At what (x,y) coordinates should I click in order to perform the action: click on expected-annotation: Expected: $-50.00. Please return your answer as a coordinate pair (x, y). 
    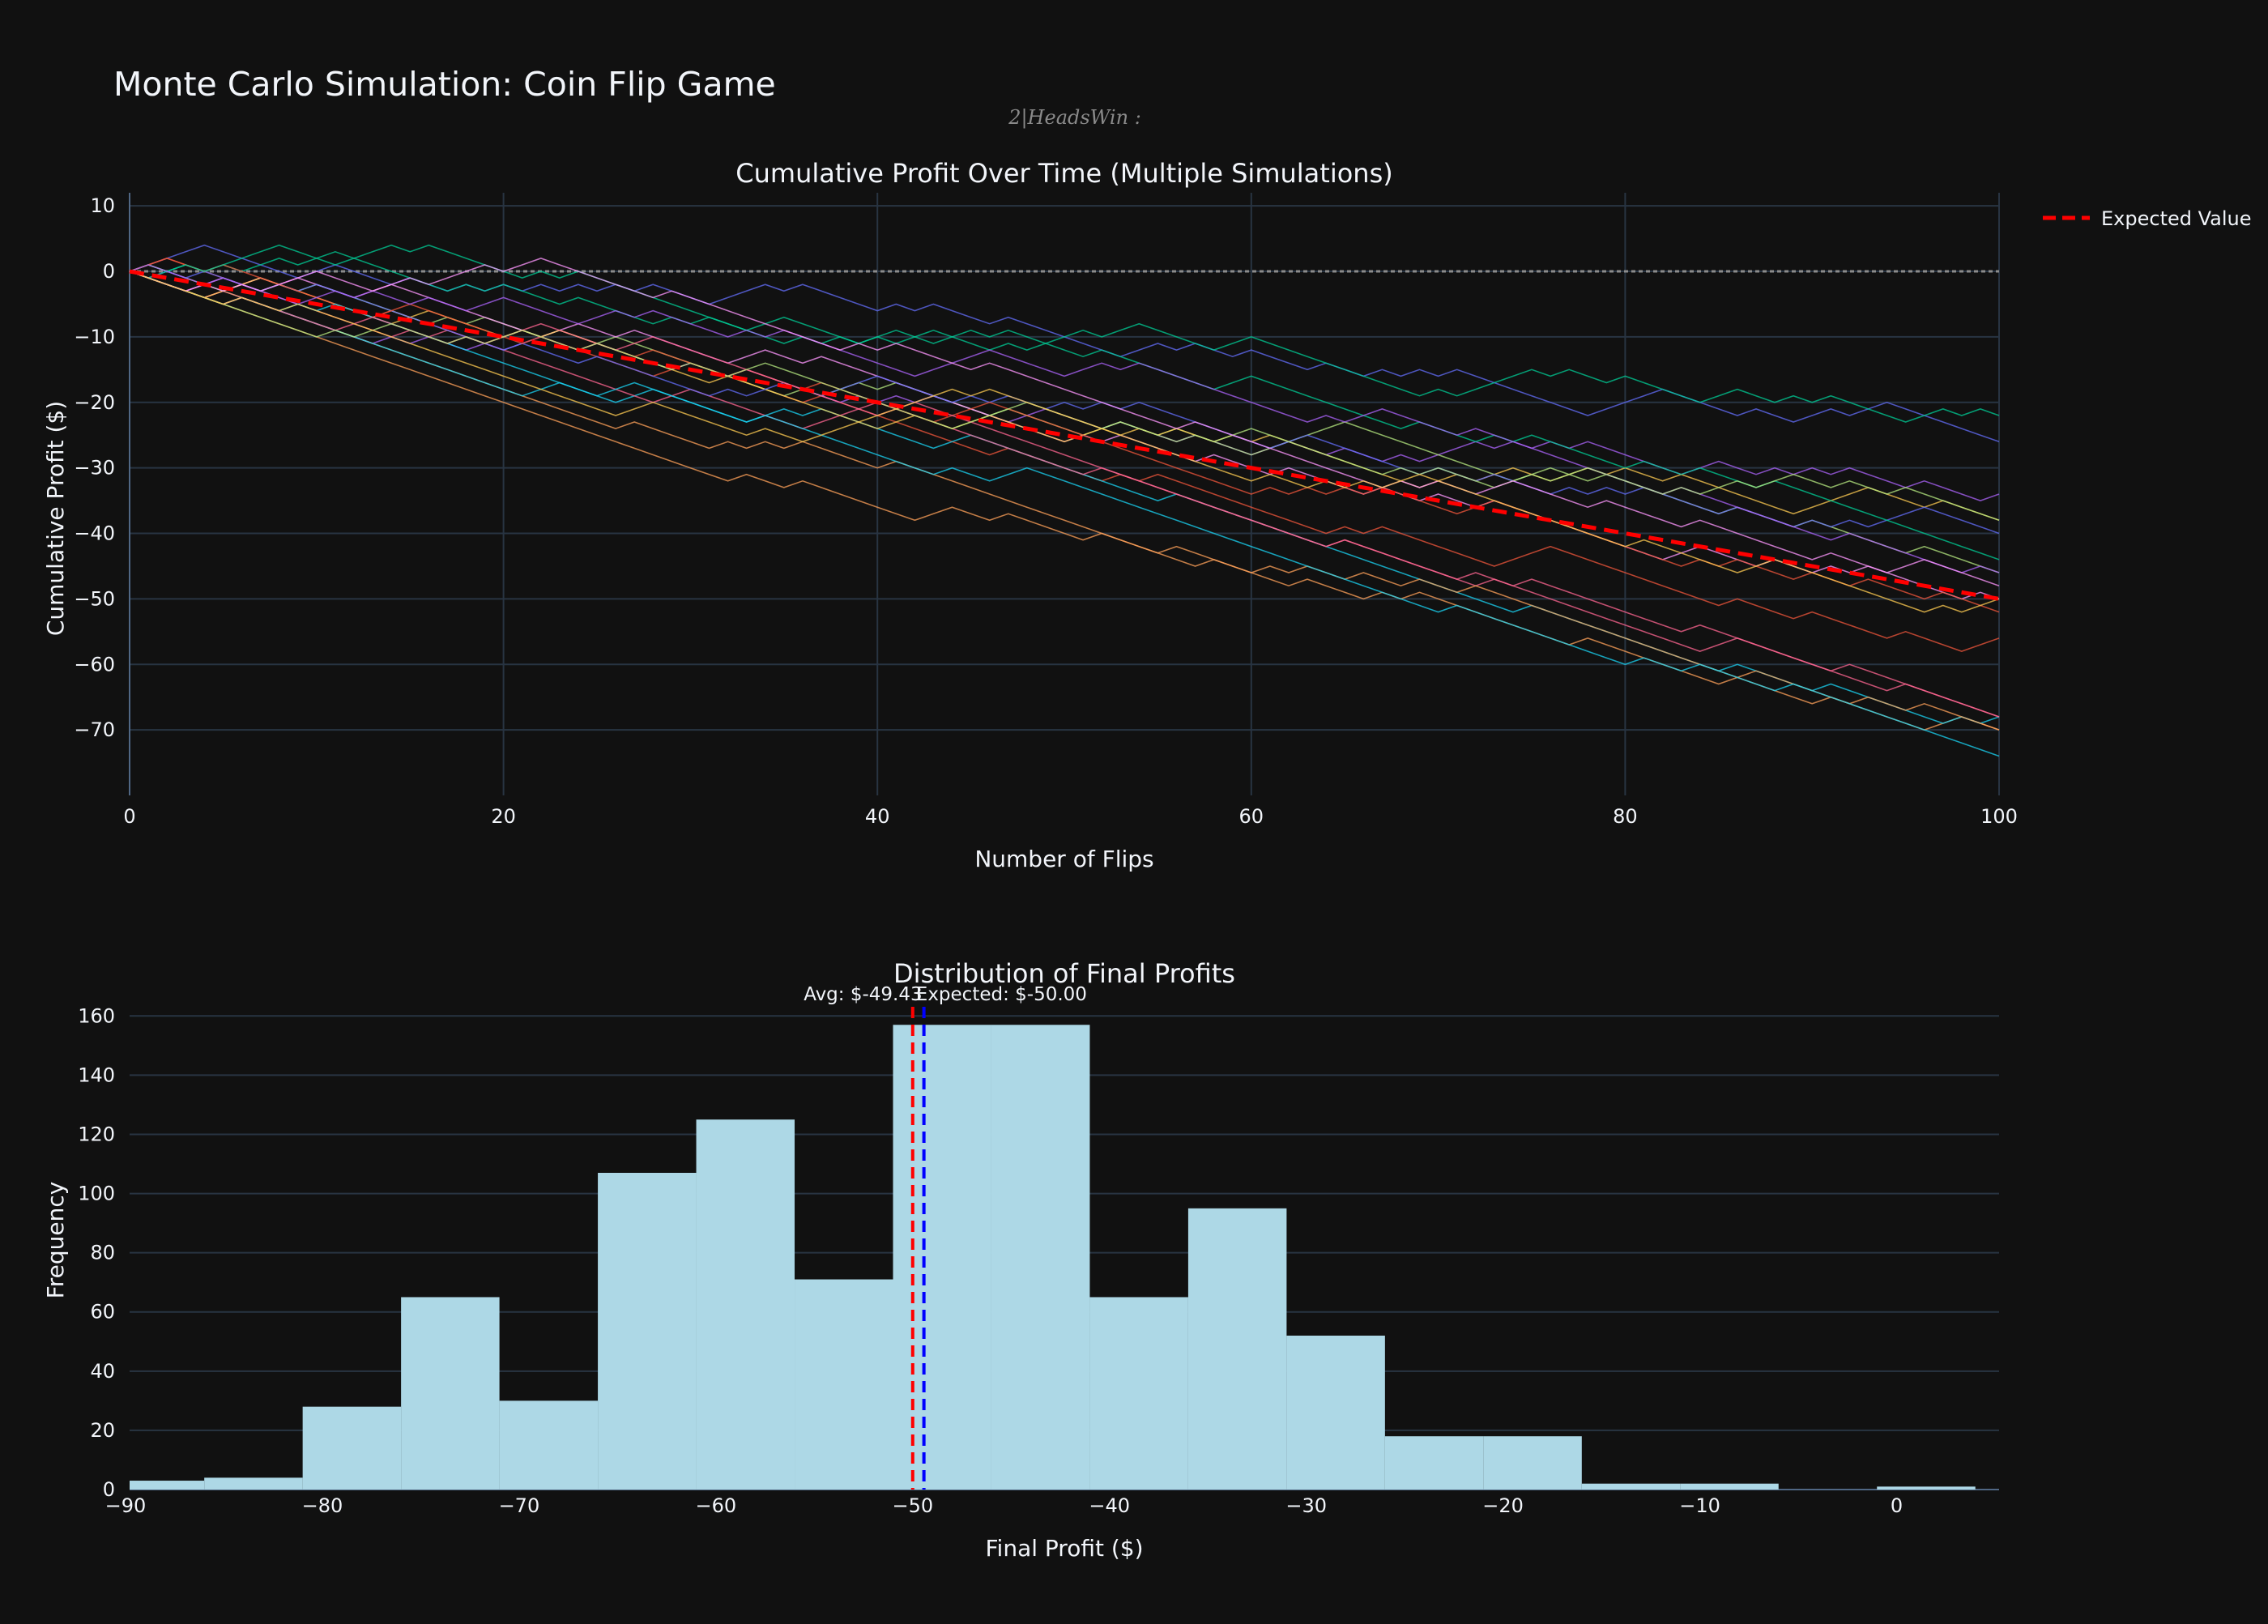
    Looking at the image, I should click on (1001, 994).